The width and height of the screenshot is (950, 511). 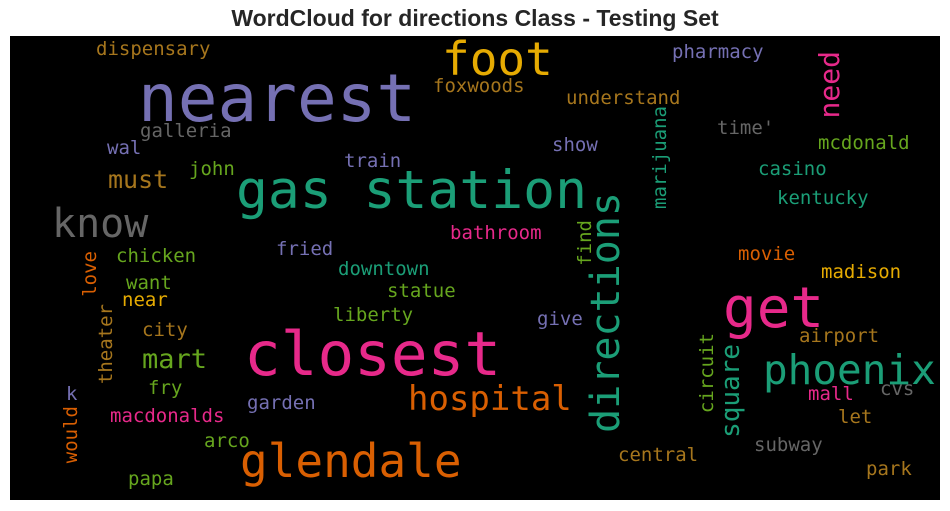 I want to click on word-get: get, so click(x=774, y=308).